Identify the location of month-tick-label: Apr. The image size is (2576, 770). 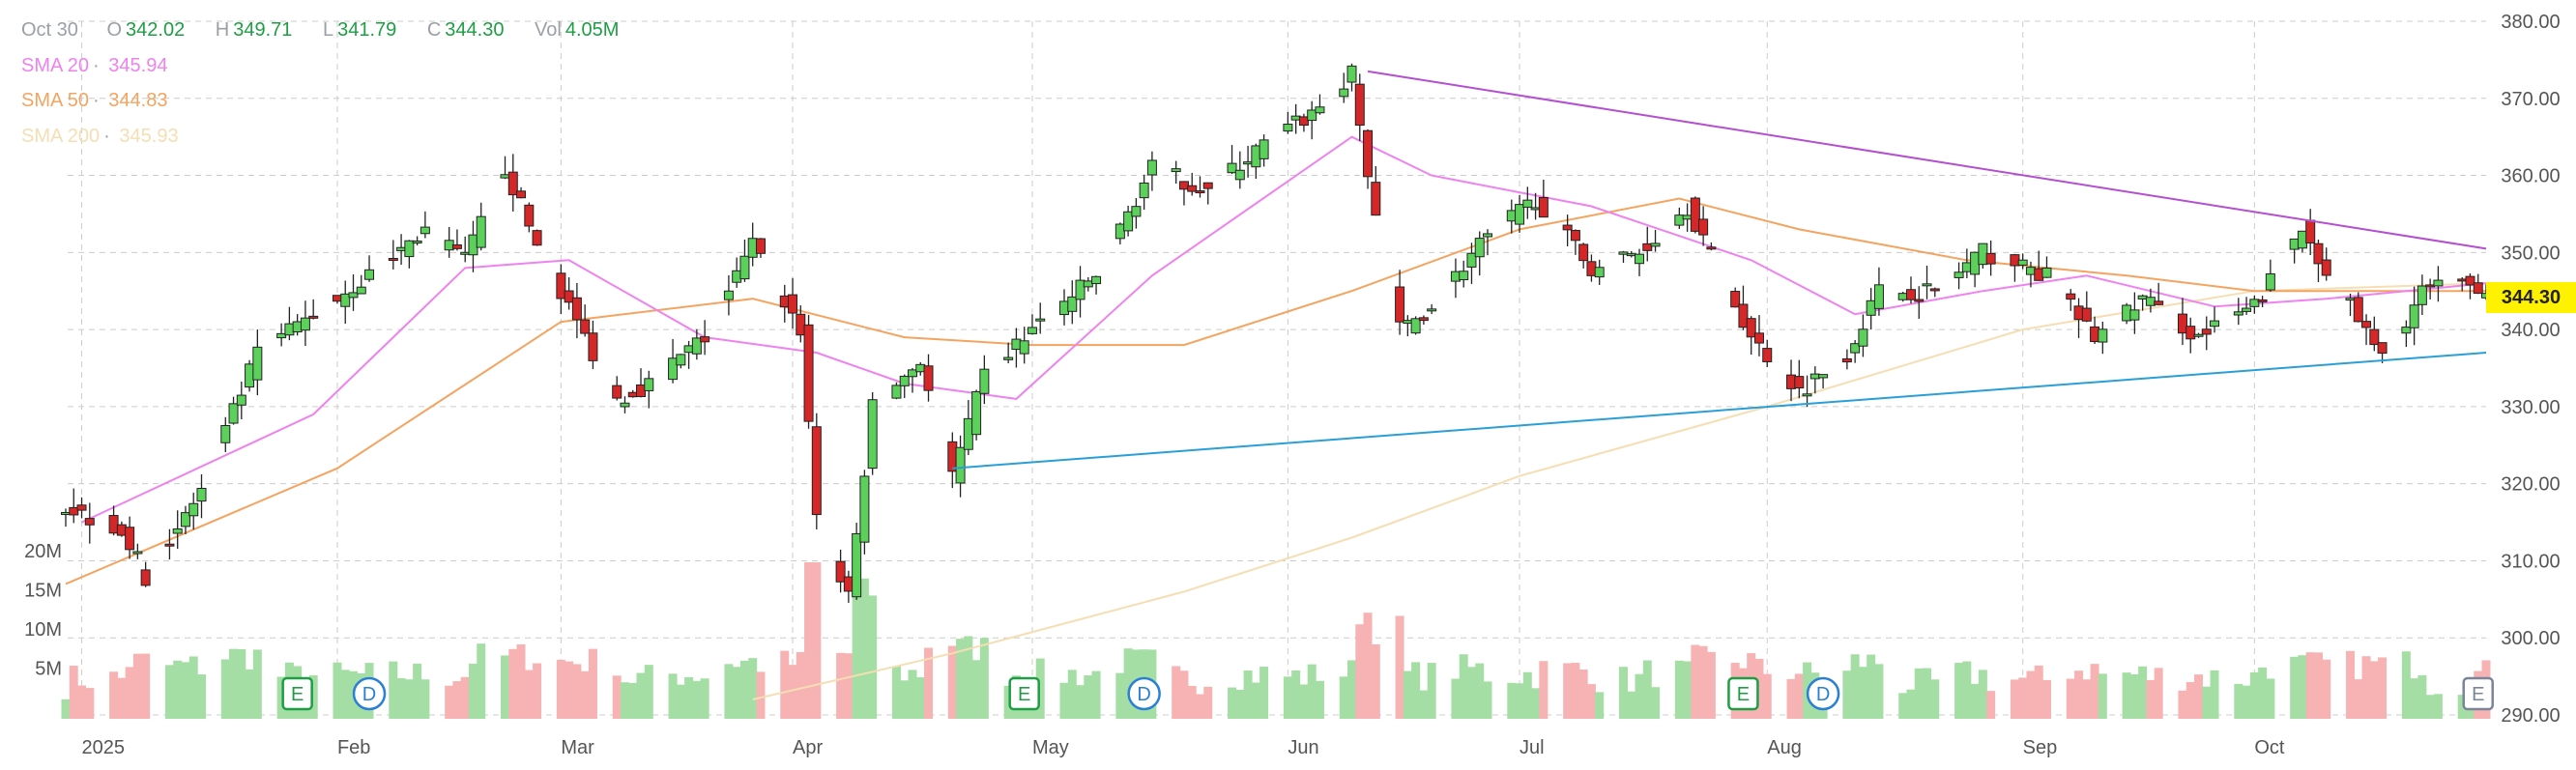
(808, 747).